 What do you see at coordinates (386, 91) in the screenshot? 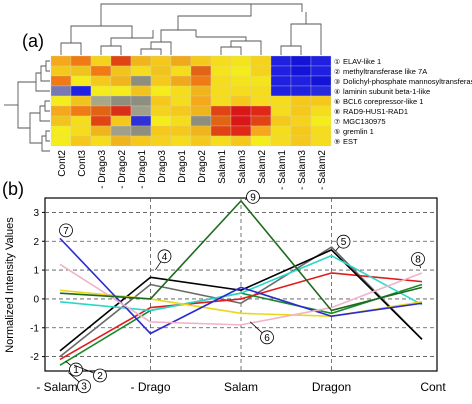
I see `gene-label: laminin subunit beta-1-like` at bounding box center [386, 91].